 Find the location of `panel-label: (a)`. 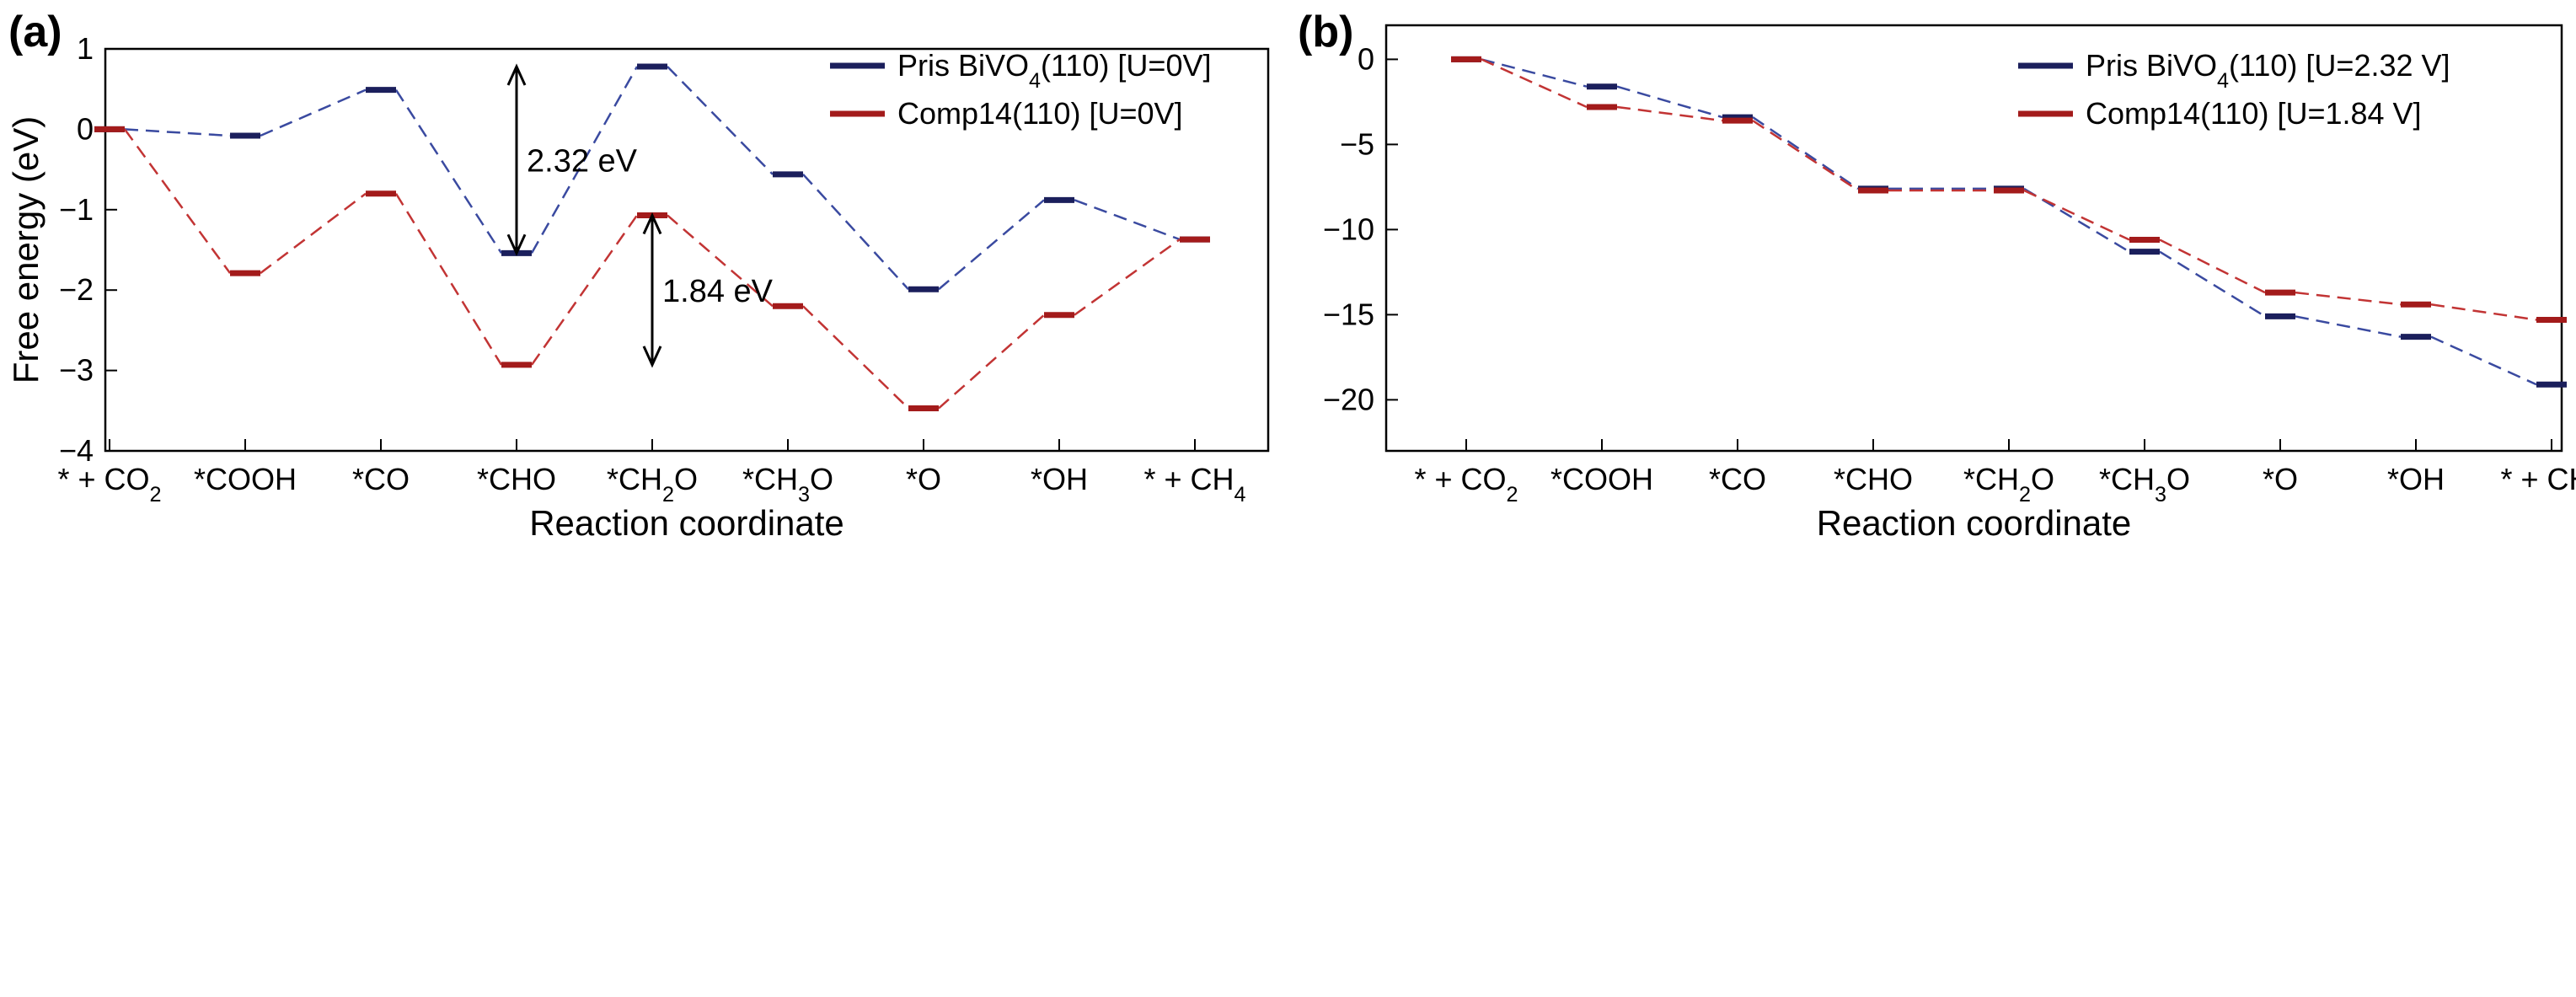

panel-label: (a) is located at coordinates (35, 32).